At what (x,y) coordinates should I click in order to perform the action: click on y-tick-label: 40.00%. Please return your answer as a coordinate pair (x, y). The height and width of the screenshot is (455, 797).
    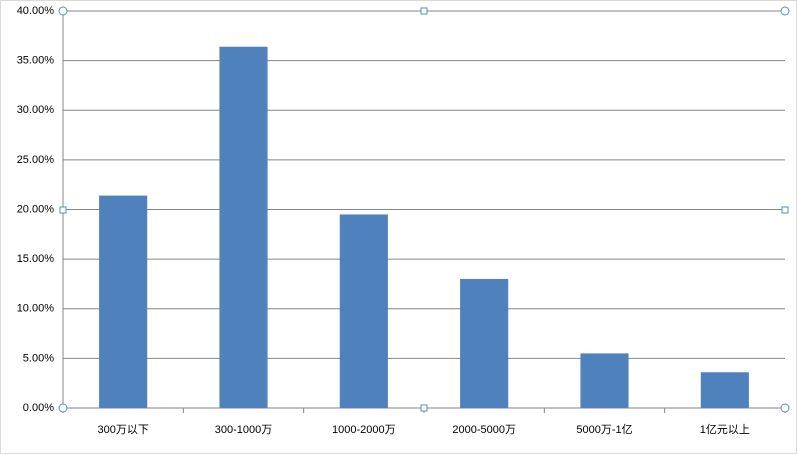
    Looking at the image, I should click on (36, 11).